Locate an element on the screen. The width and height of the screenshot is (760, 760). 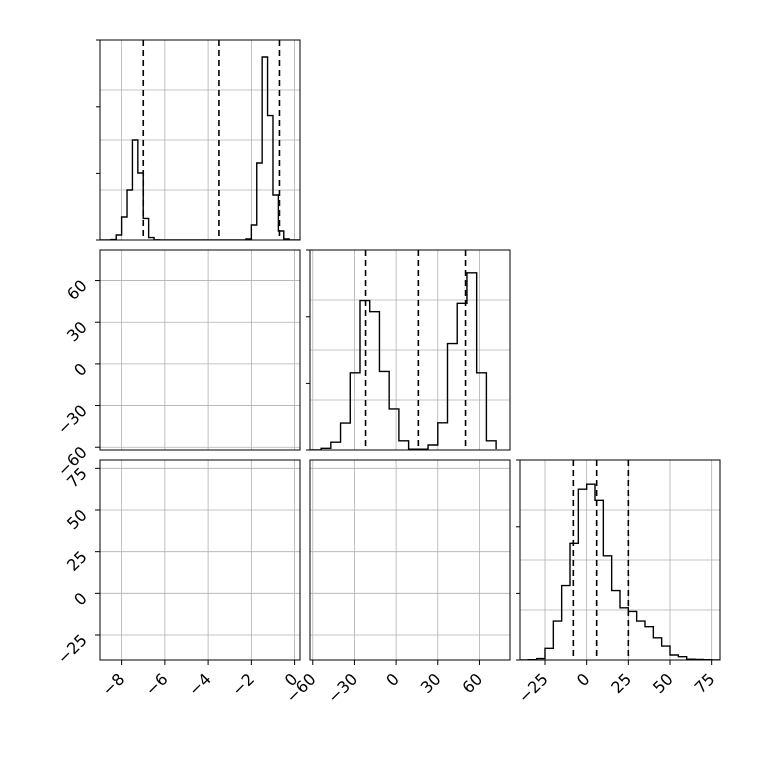
y-tick-label: 60 is located at coordinates (77, 290).